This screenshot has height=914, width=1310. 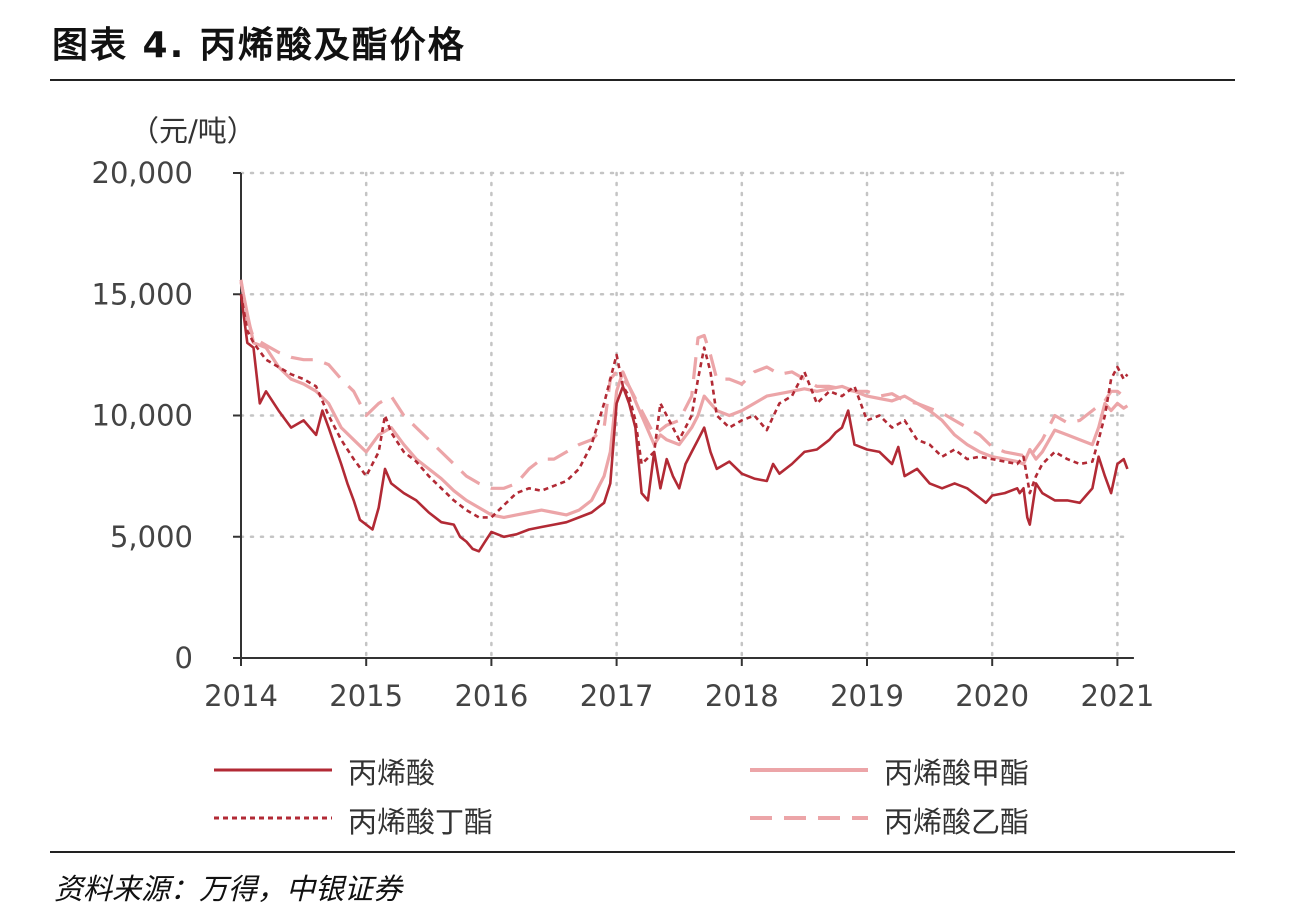 What do you see at coordinates (193, 131) in the screenshot?
I see `y-axis-label: （元/吨）` at bounding box center [193, 131].